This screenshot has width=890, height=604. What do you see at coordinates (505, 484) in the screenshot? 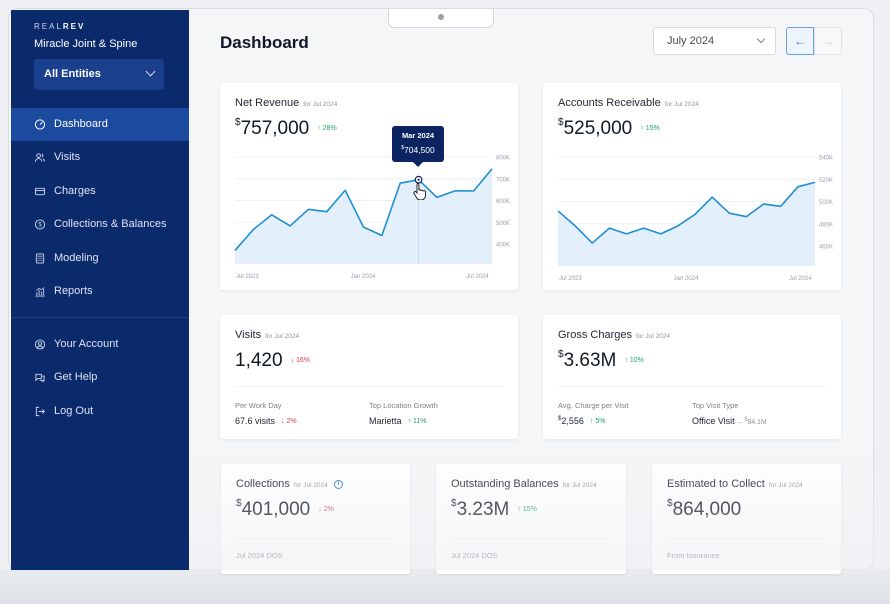
I see `card-title-text: Outstanding Balances` at bounding box center [505, 484].